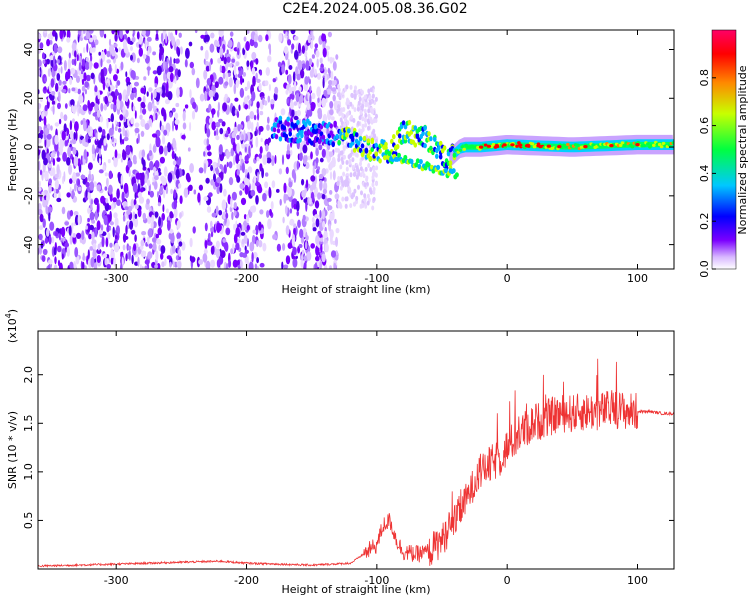  What do you see at coordinates (28, 147) in the screenshot?
I see `spectrogram-ytick-label: 0` at bounding box center [28, 147].